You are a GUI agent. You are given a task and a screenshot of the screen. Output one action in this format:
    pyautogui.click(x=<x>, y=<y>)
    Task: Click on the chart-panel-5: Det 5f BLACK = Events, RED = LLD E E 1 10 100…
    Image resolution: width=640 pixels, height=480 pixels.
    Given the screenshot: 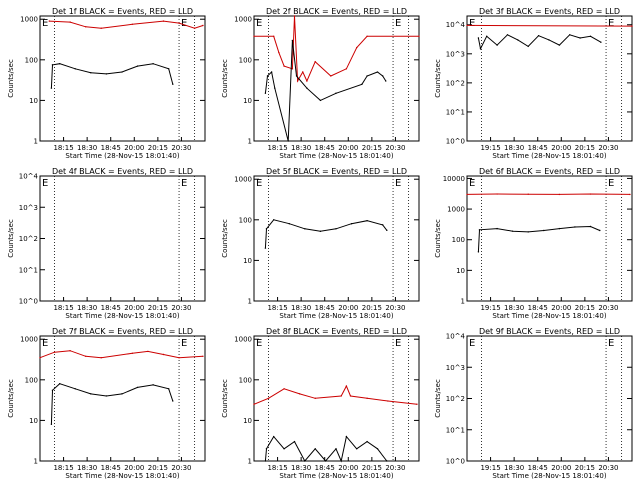 What is the action you would take?
    pyautogui.click(x=320, y=243)
    